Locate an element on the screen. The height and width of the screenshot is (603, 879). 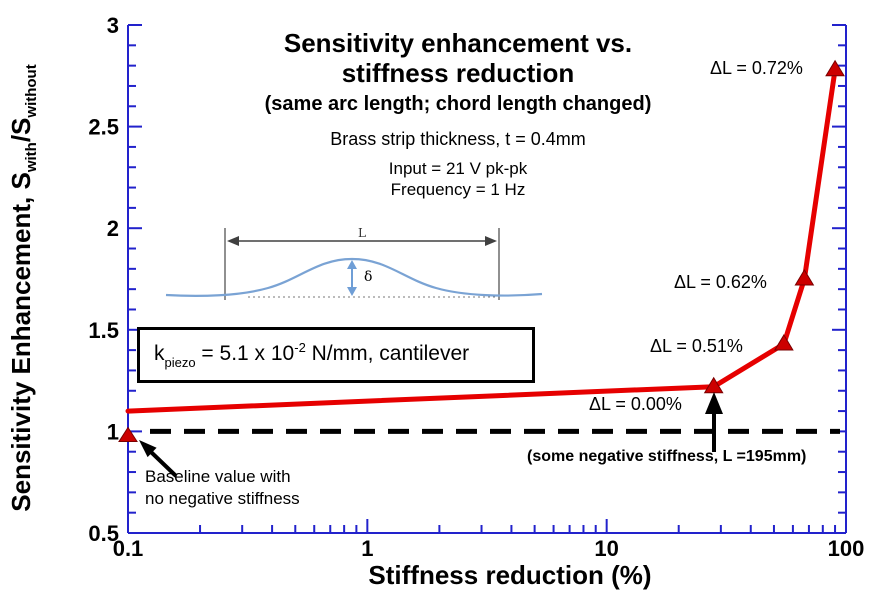
y-axis-title: Sensitivity Enhancement, Swith/Swithout is located at coordinates (23, 288).